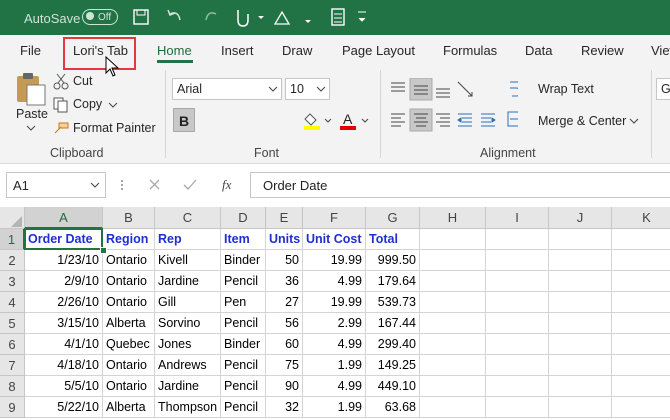 The height and width of the screenshot is (420, 670). Describe the element at coordinates (12, 386) in the screenshot. I see `row-header: 8` at that location.